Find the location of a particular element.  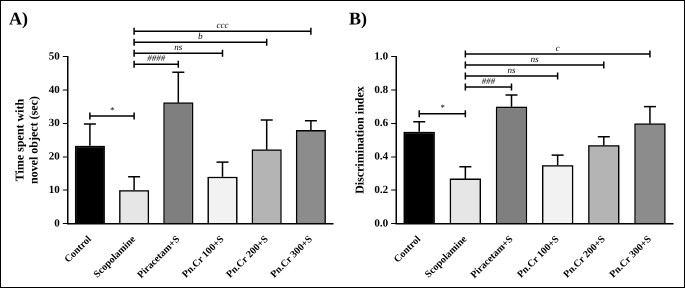

chart-title: B) is located at coordinates (358, 18).